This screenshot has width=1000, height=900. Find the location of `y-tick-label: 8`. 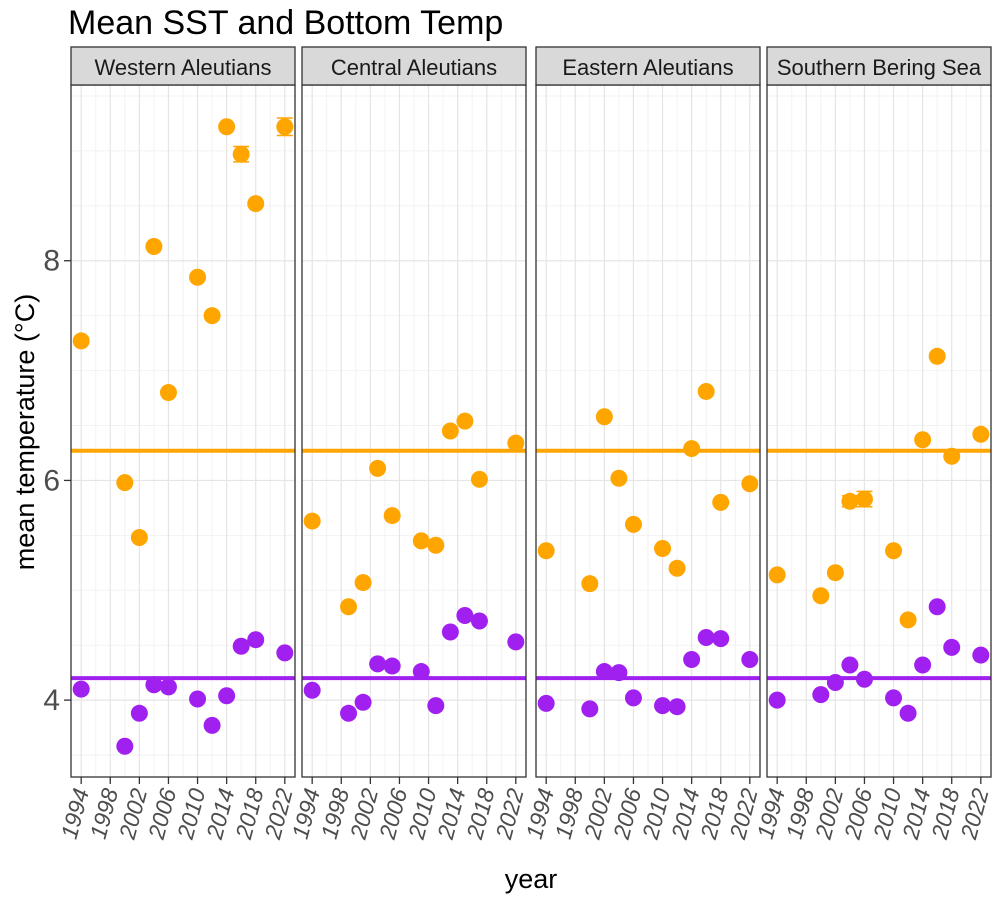

y-tick-label: 8 is located at coordinates (51, 261).